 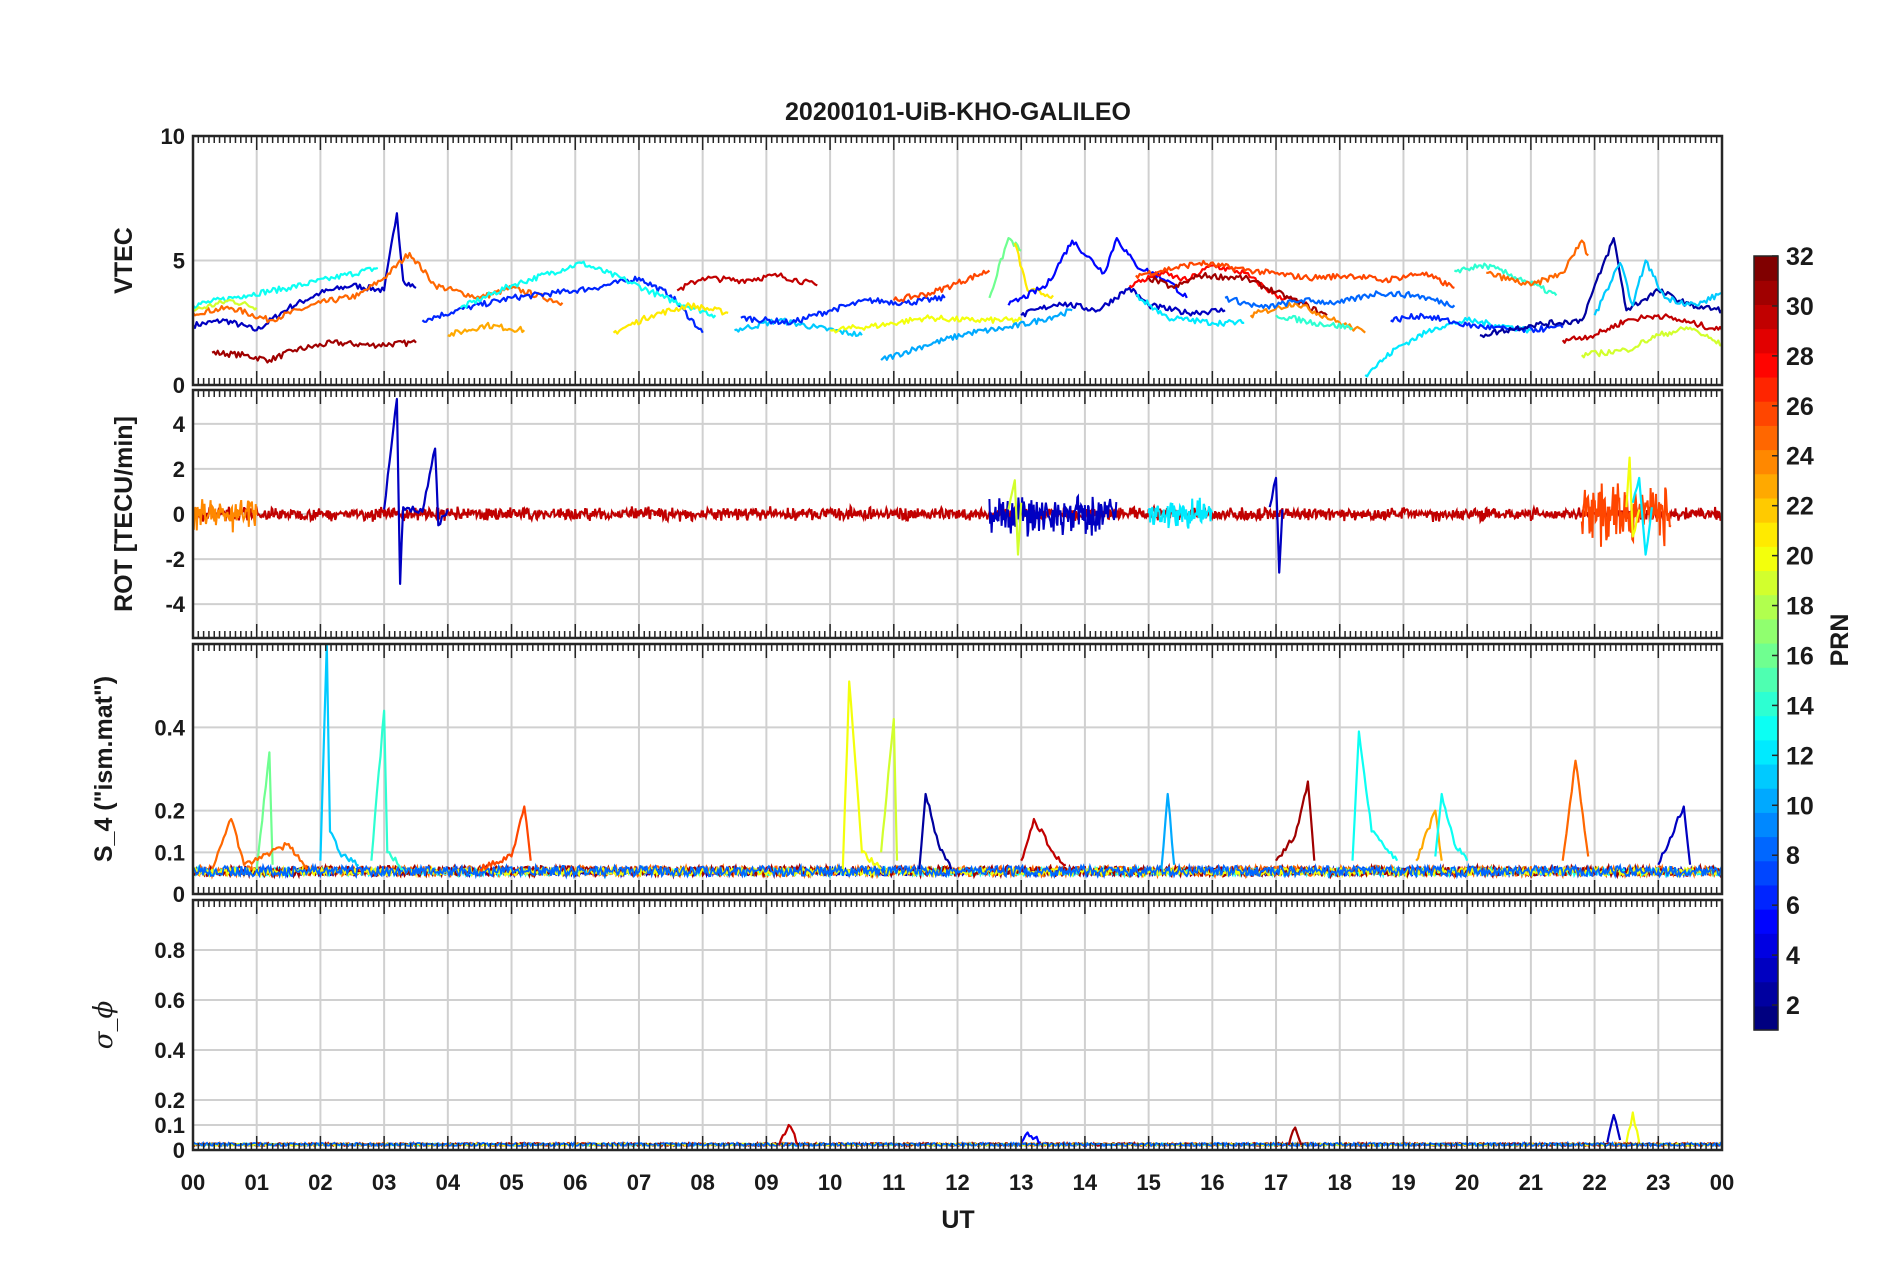 What do you see at coordinates (830, 1182) in the screenshot?
I see `x-tick-label: 10` at bounding box center [830, 1182].